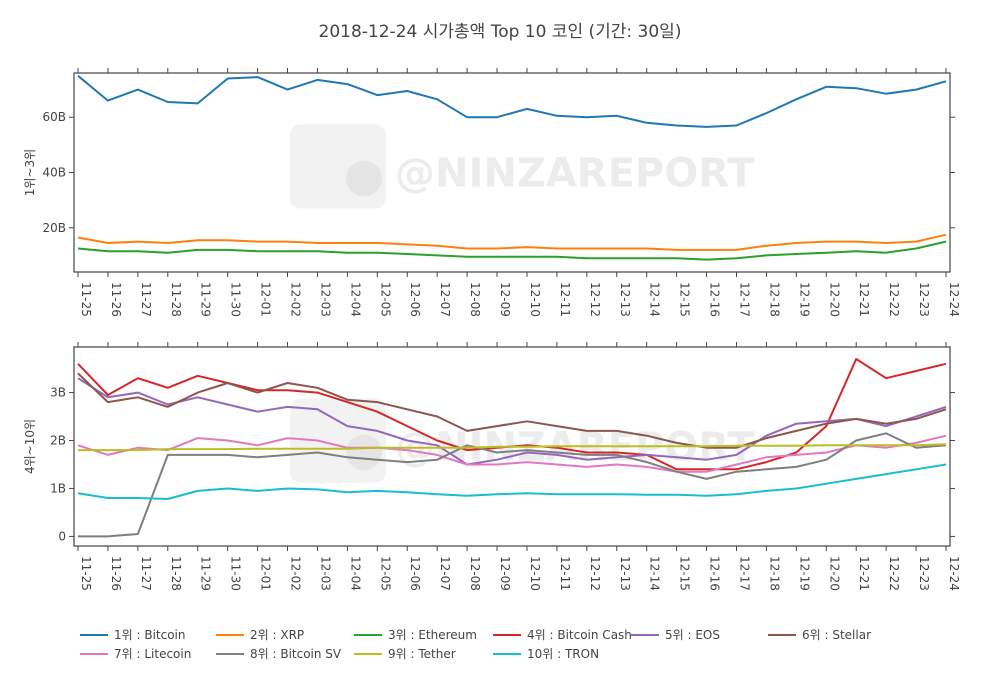 The width and height of the screenshot is (1000, 680). Describe the element at coordinates (579, 635) in the screenshot. I see `legend-label: 4위 : Bitcoin Cash` at that location.